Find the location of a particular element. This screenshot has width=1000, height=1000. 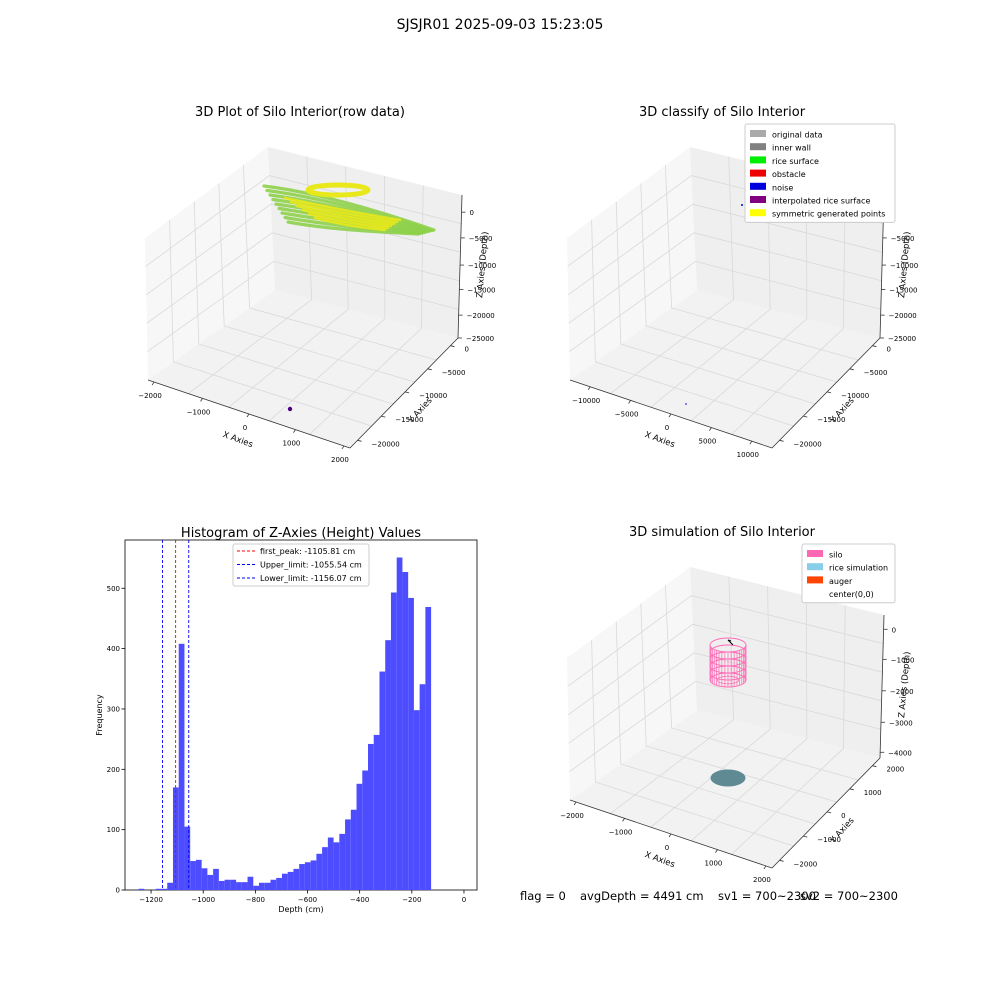

y-tick-label: −20000 is located at coordinates (808, 444).